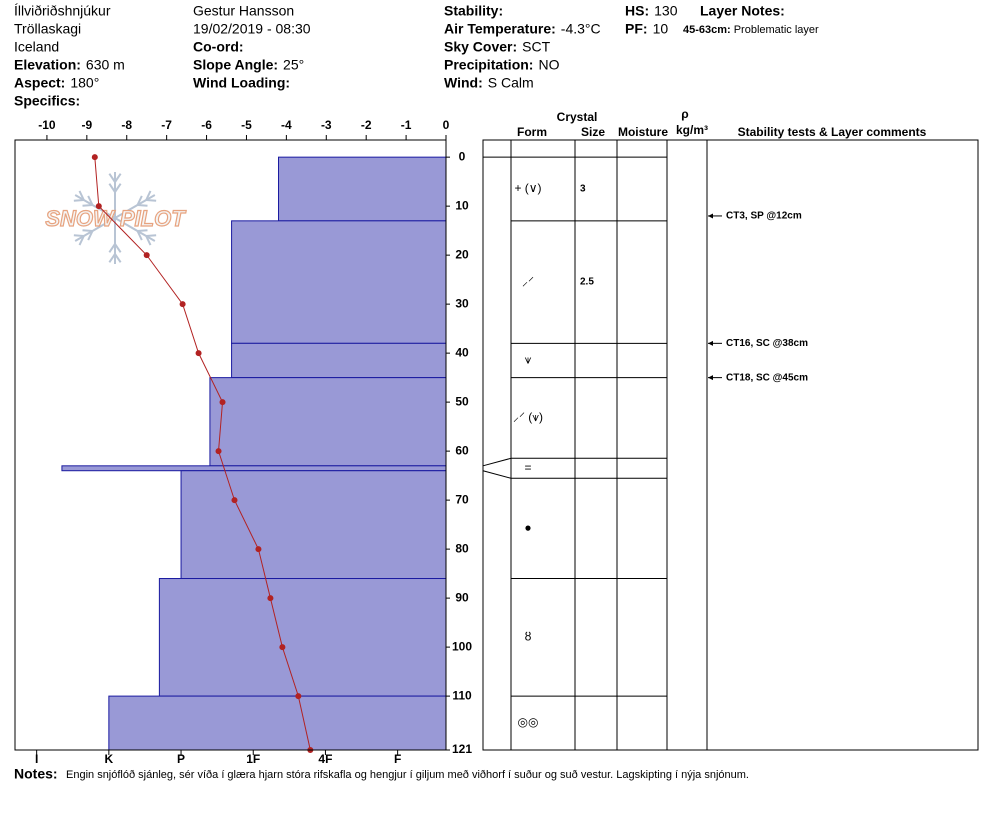 This screenshot has height=840, width=994. I want to click on grain-size: 3, so click(583, 189).